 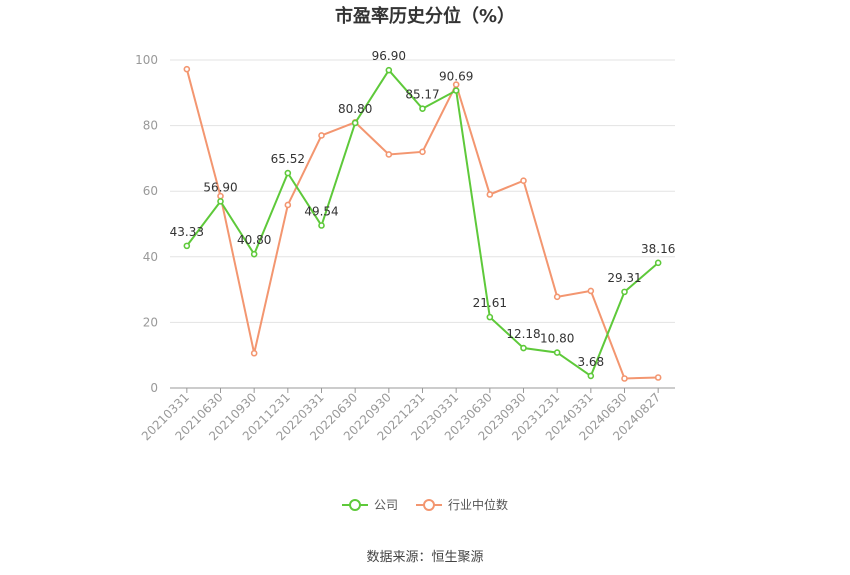 What do you see at coordinates (389, 56) in the screenshot?
I see `data-label: 96.90` at bounding box center [389, 56].